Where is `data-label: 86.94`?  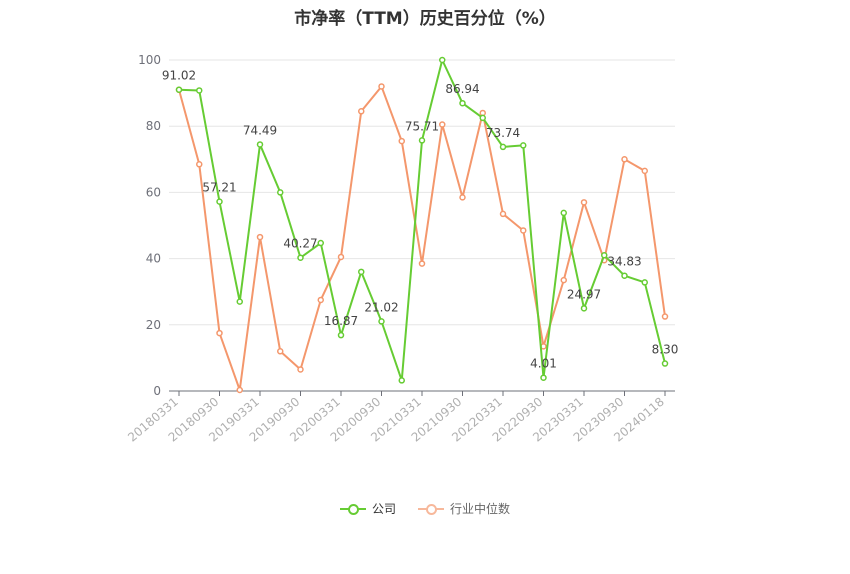
data-label: 86.94 is located at coordinates (462, 89).